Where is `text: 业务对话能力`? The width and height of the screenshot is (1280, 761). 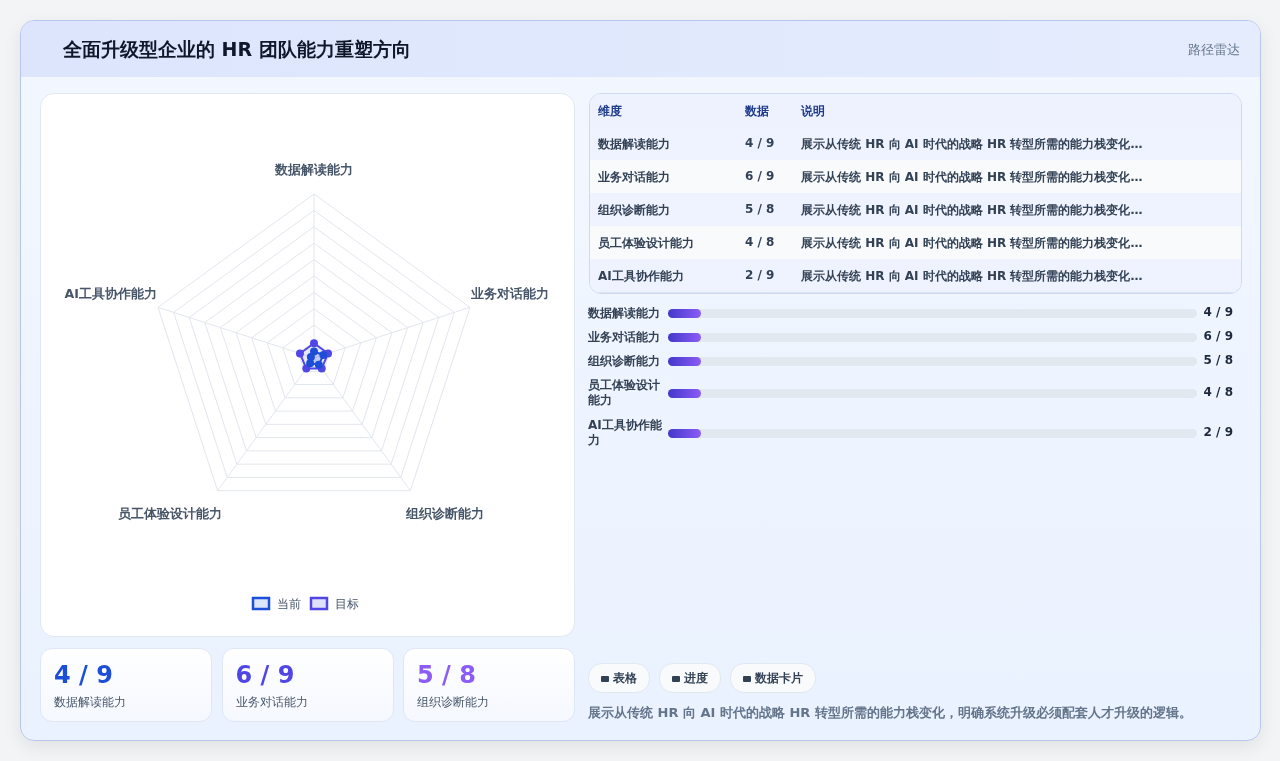 text: 业务对话能力 is located at coordinates (634, 177).